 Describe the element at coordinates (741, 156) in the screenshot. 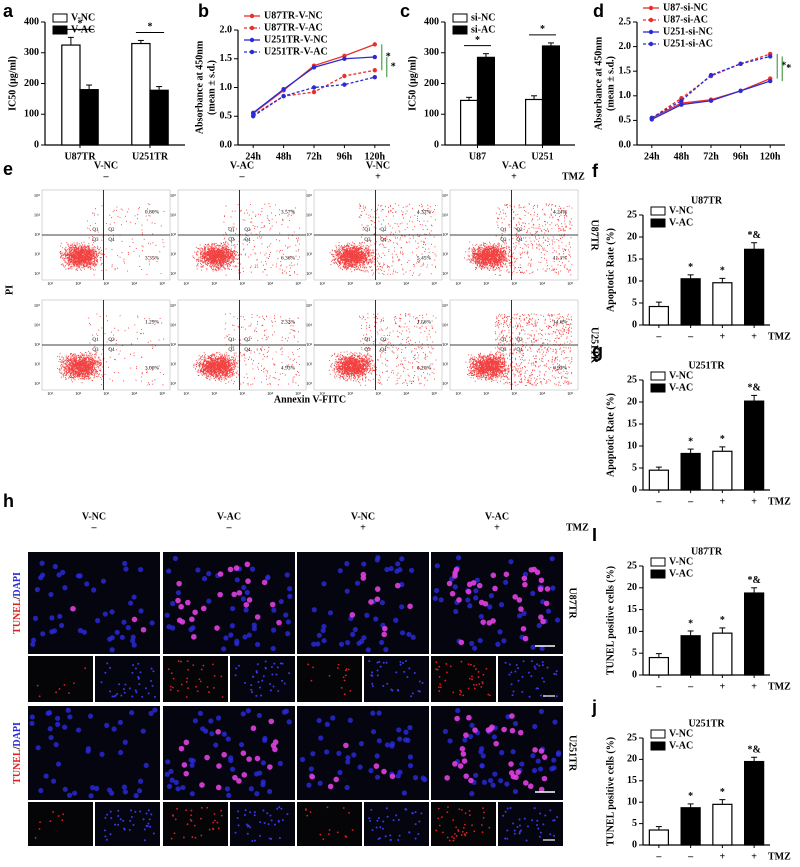

I see `x-tick-label: 96h` at that location.